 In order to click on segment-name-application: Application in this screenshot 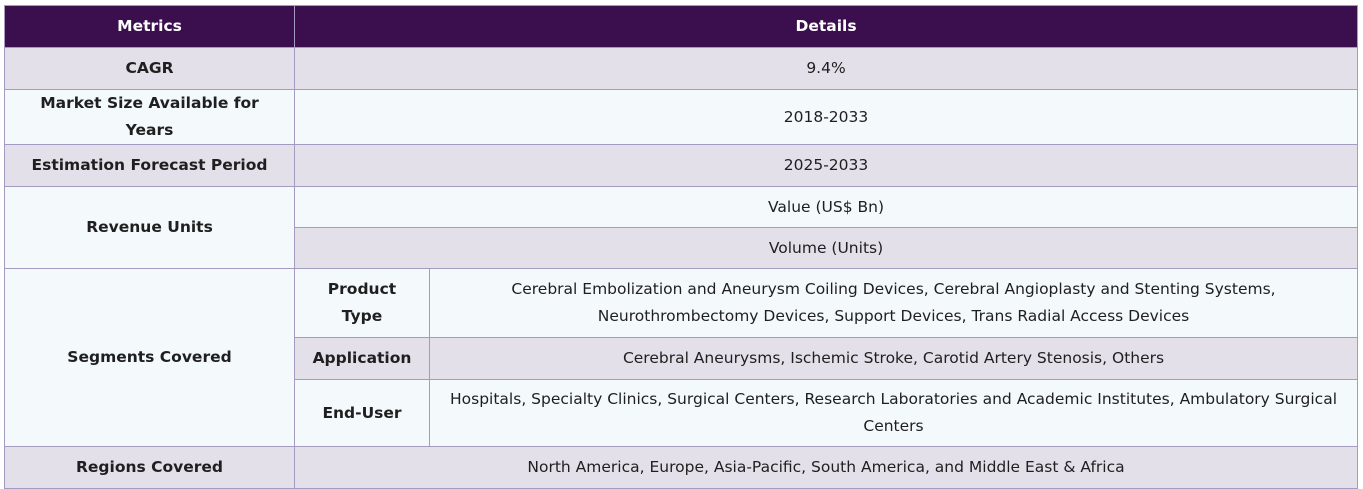, I will do `click(362, 358)`.